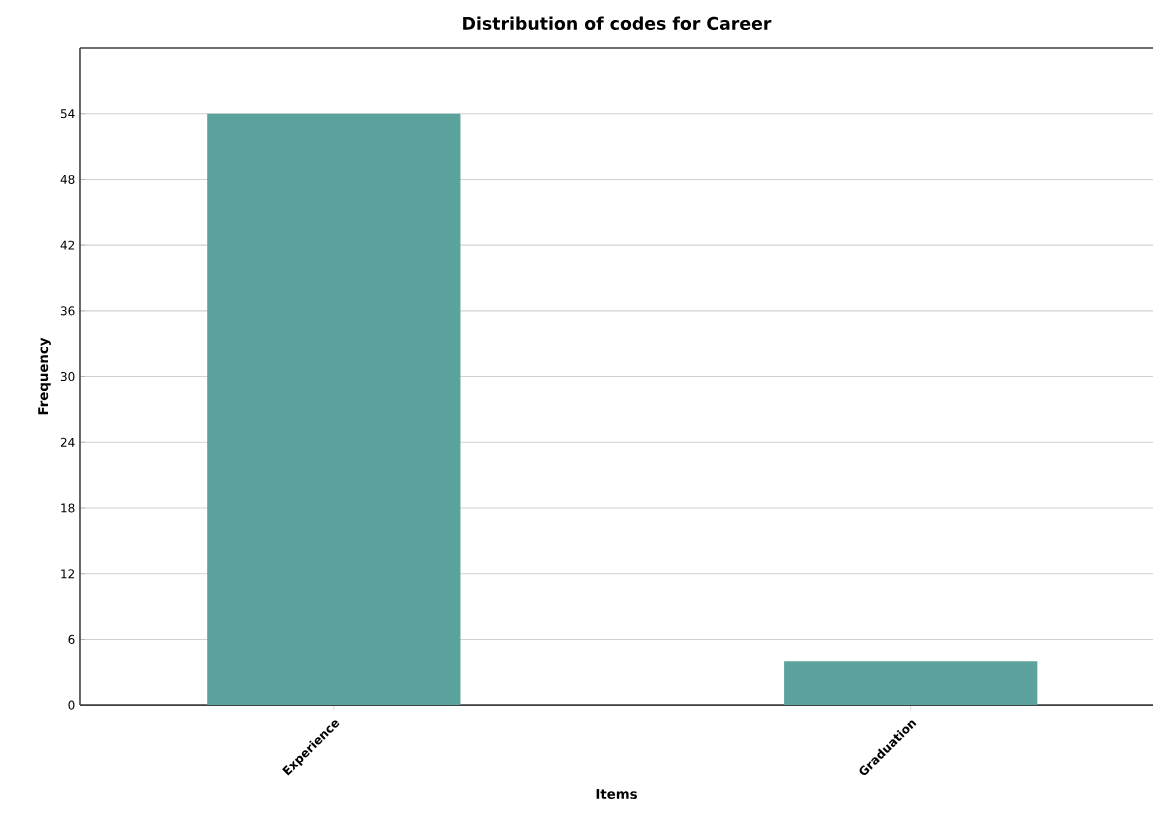 The image size is (1153, 836). What do you see at coordinates (67, 311) in the screenshot?
I see `y-tick-label: 36` at bounding box center [67, 311].